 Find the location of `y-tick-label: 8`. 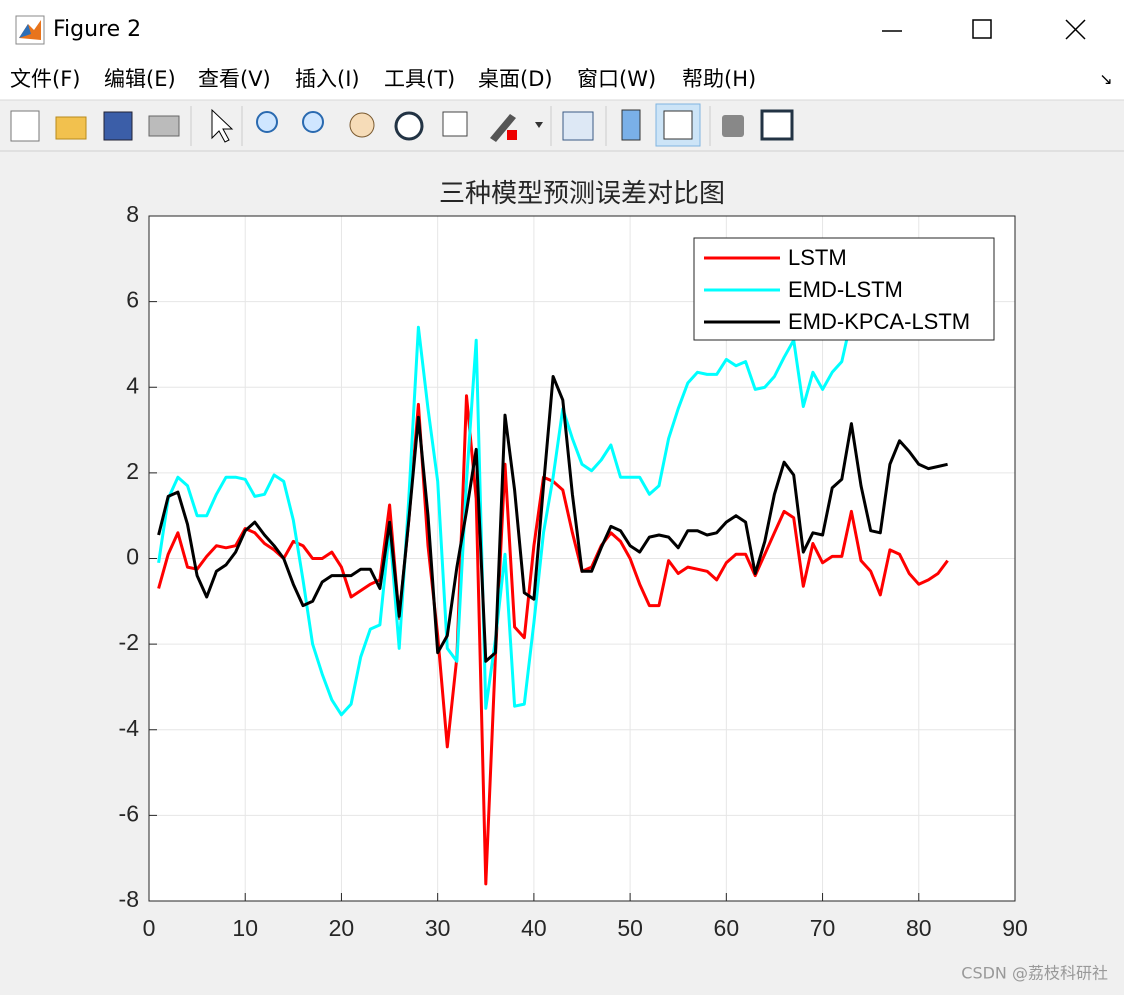

y-tick-label: 8 is located at coordinates (132, 214).